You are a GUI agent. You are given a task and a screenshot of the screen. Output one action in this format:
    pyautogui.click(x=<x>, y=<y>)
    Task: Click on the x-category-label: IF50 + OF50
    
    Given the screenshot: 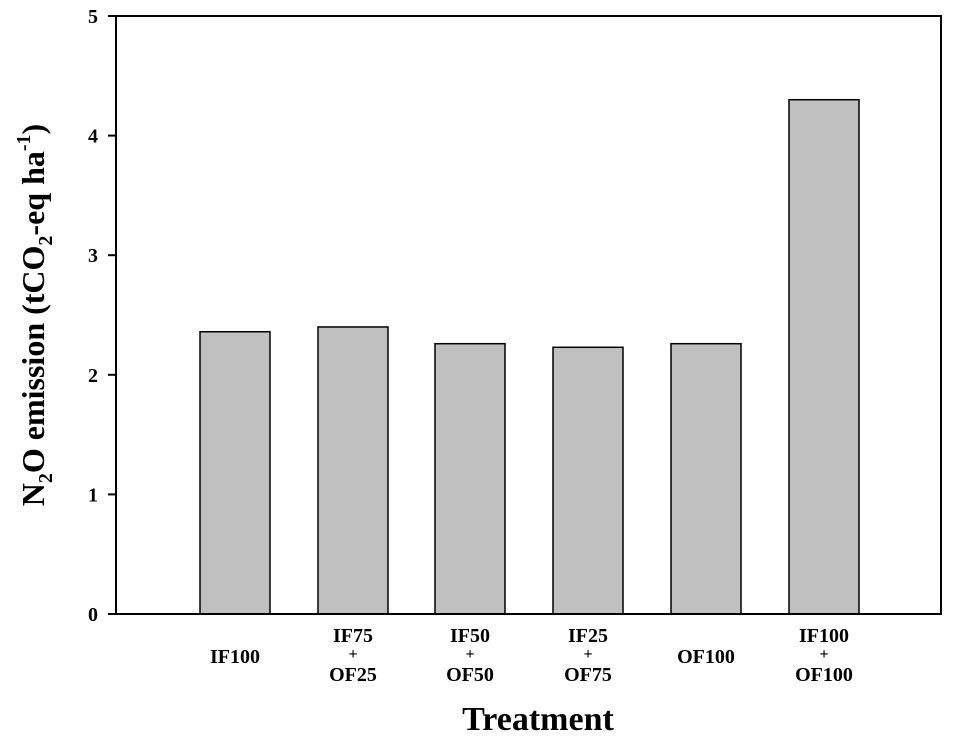 What is the action you would take?
    pyautogui.click(x=470, y=655)
    